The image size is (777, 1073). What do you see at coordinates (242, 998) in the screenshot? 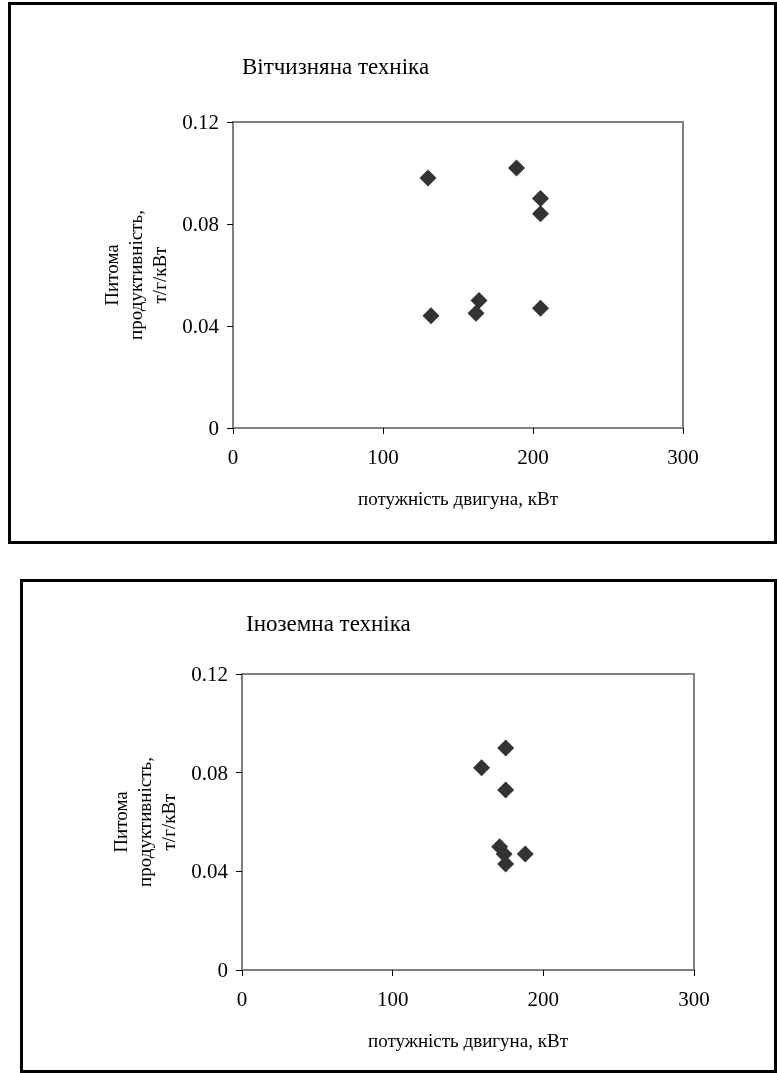
I see `x-tick-label: 0` at bounding box center [242, 998].